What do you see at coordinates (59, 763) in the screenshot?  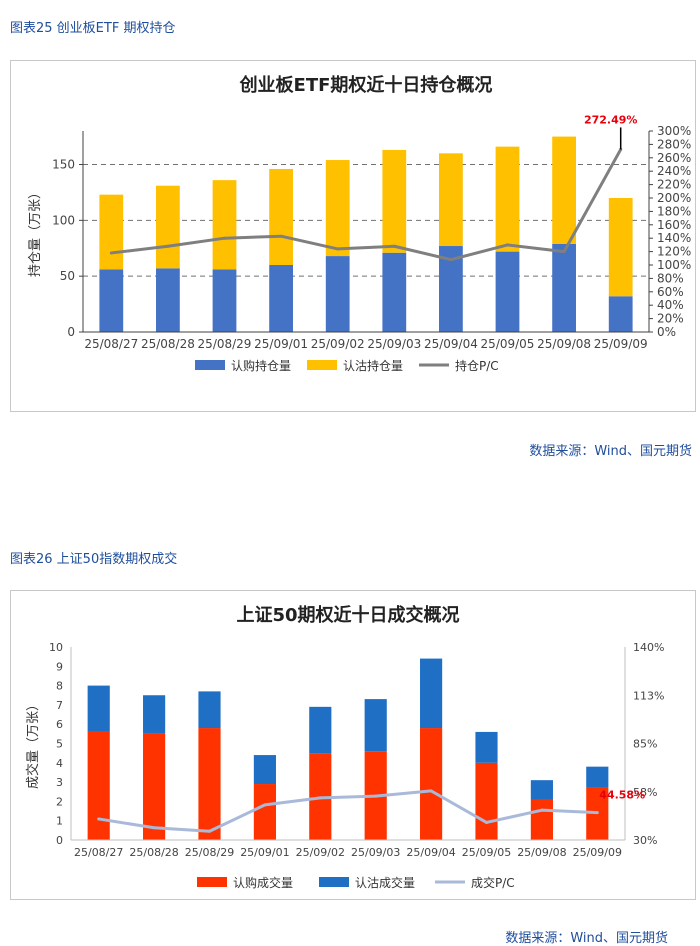 I see `y-tick-label: 4` at bounding box center [59, 763].